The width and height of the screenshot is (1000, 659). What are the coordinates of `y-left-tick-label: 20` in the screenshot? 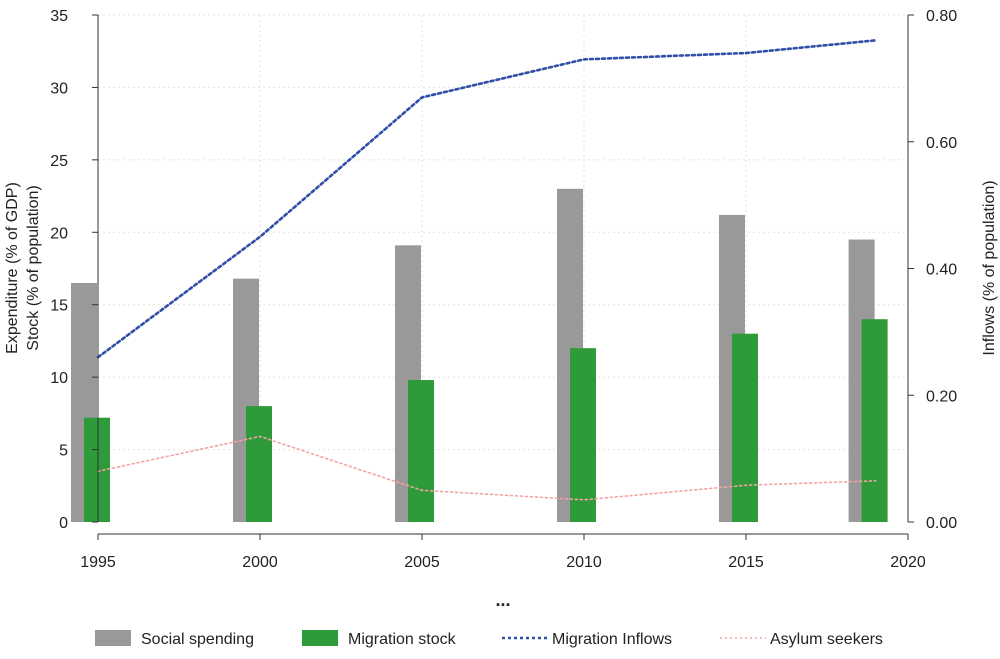 It's located at (59, 233).